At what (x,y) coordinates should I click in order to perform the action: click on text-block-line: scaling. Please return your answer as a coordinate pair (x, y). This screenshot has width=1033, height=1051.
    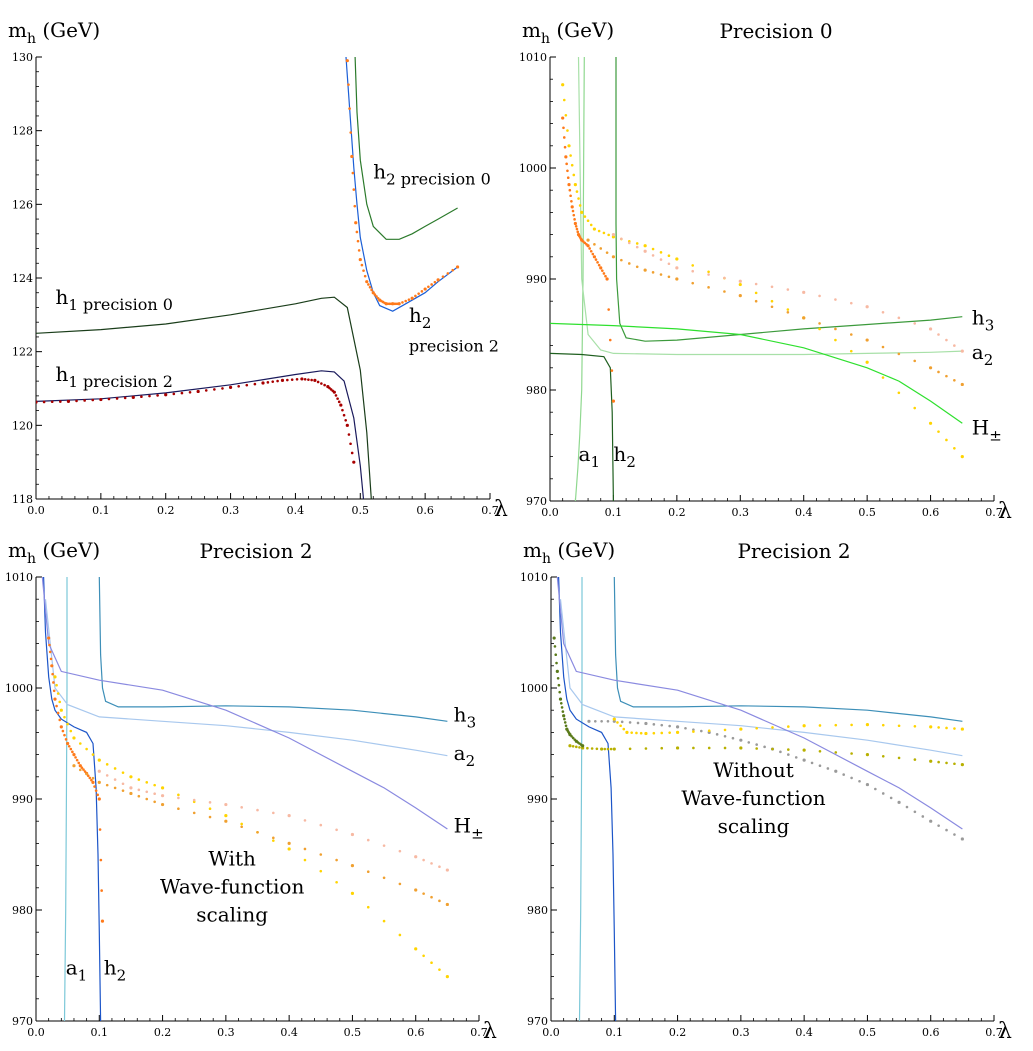
    Looking at the image, I should click on (754, 826).